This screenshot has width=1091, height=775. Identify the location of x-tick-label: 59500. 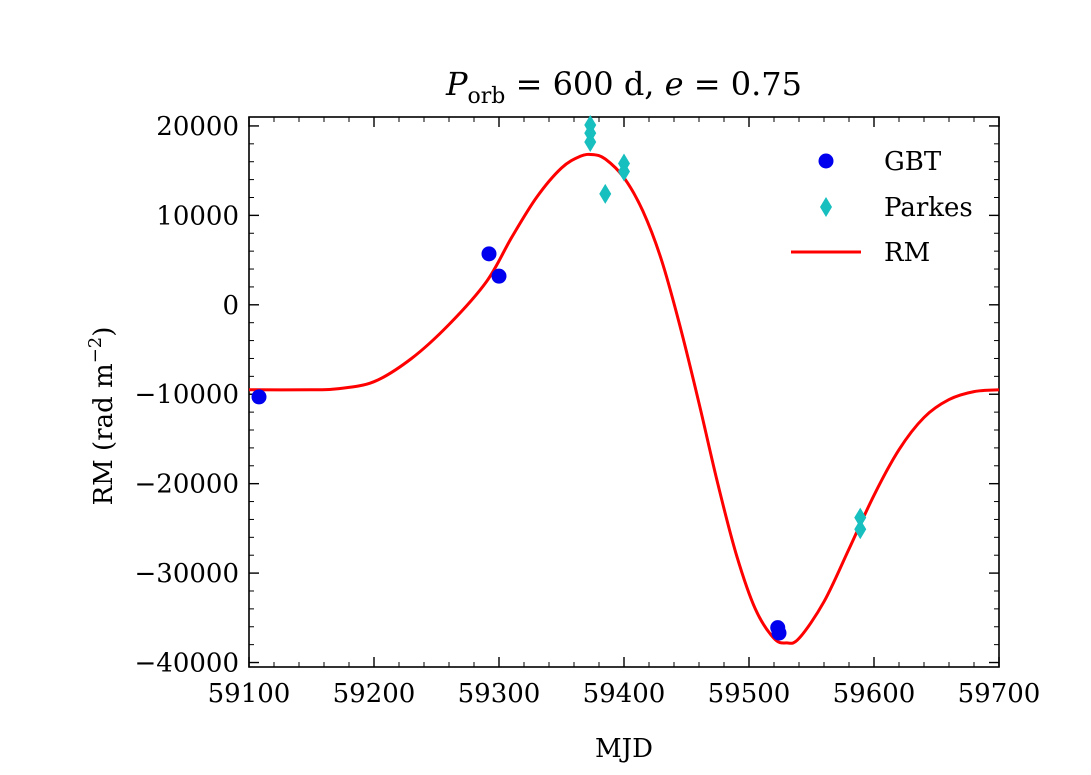
(749, 694).